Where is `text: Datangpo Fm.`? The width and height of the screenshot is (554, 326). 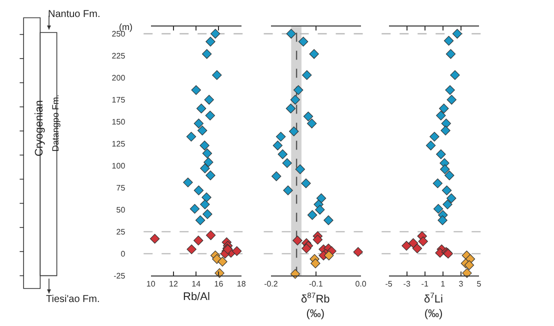
text: Datangpo Fm. is located at coordinates (55, 123).